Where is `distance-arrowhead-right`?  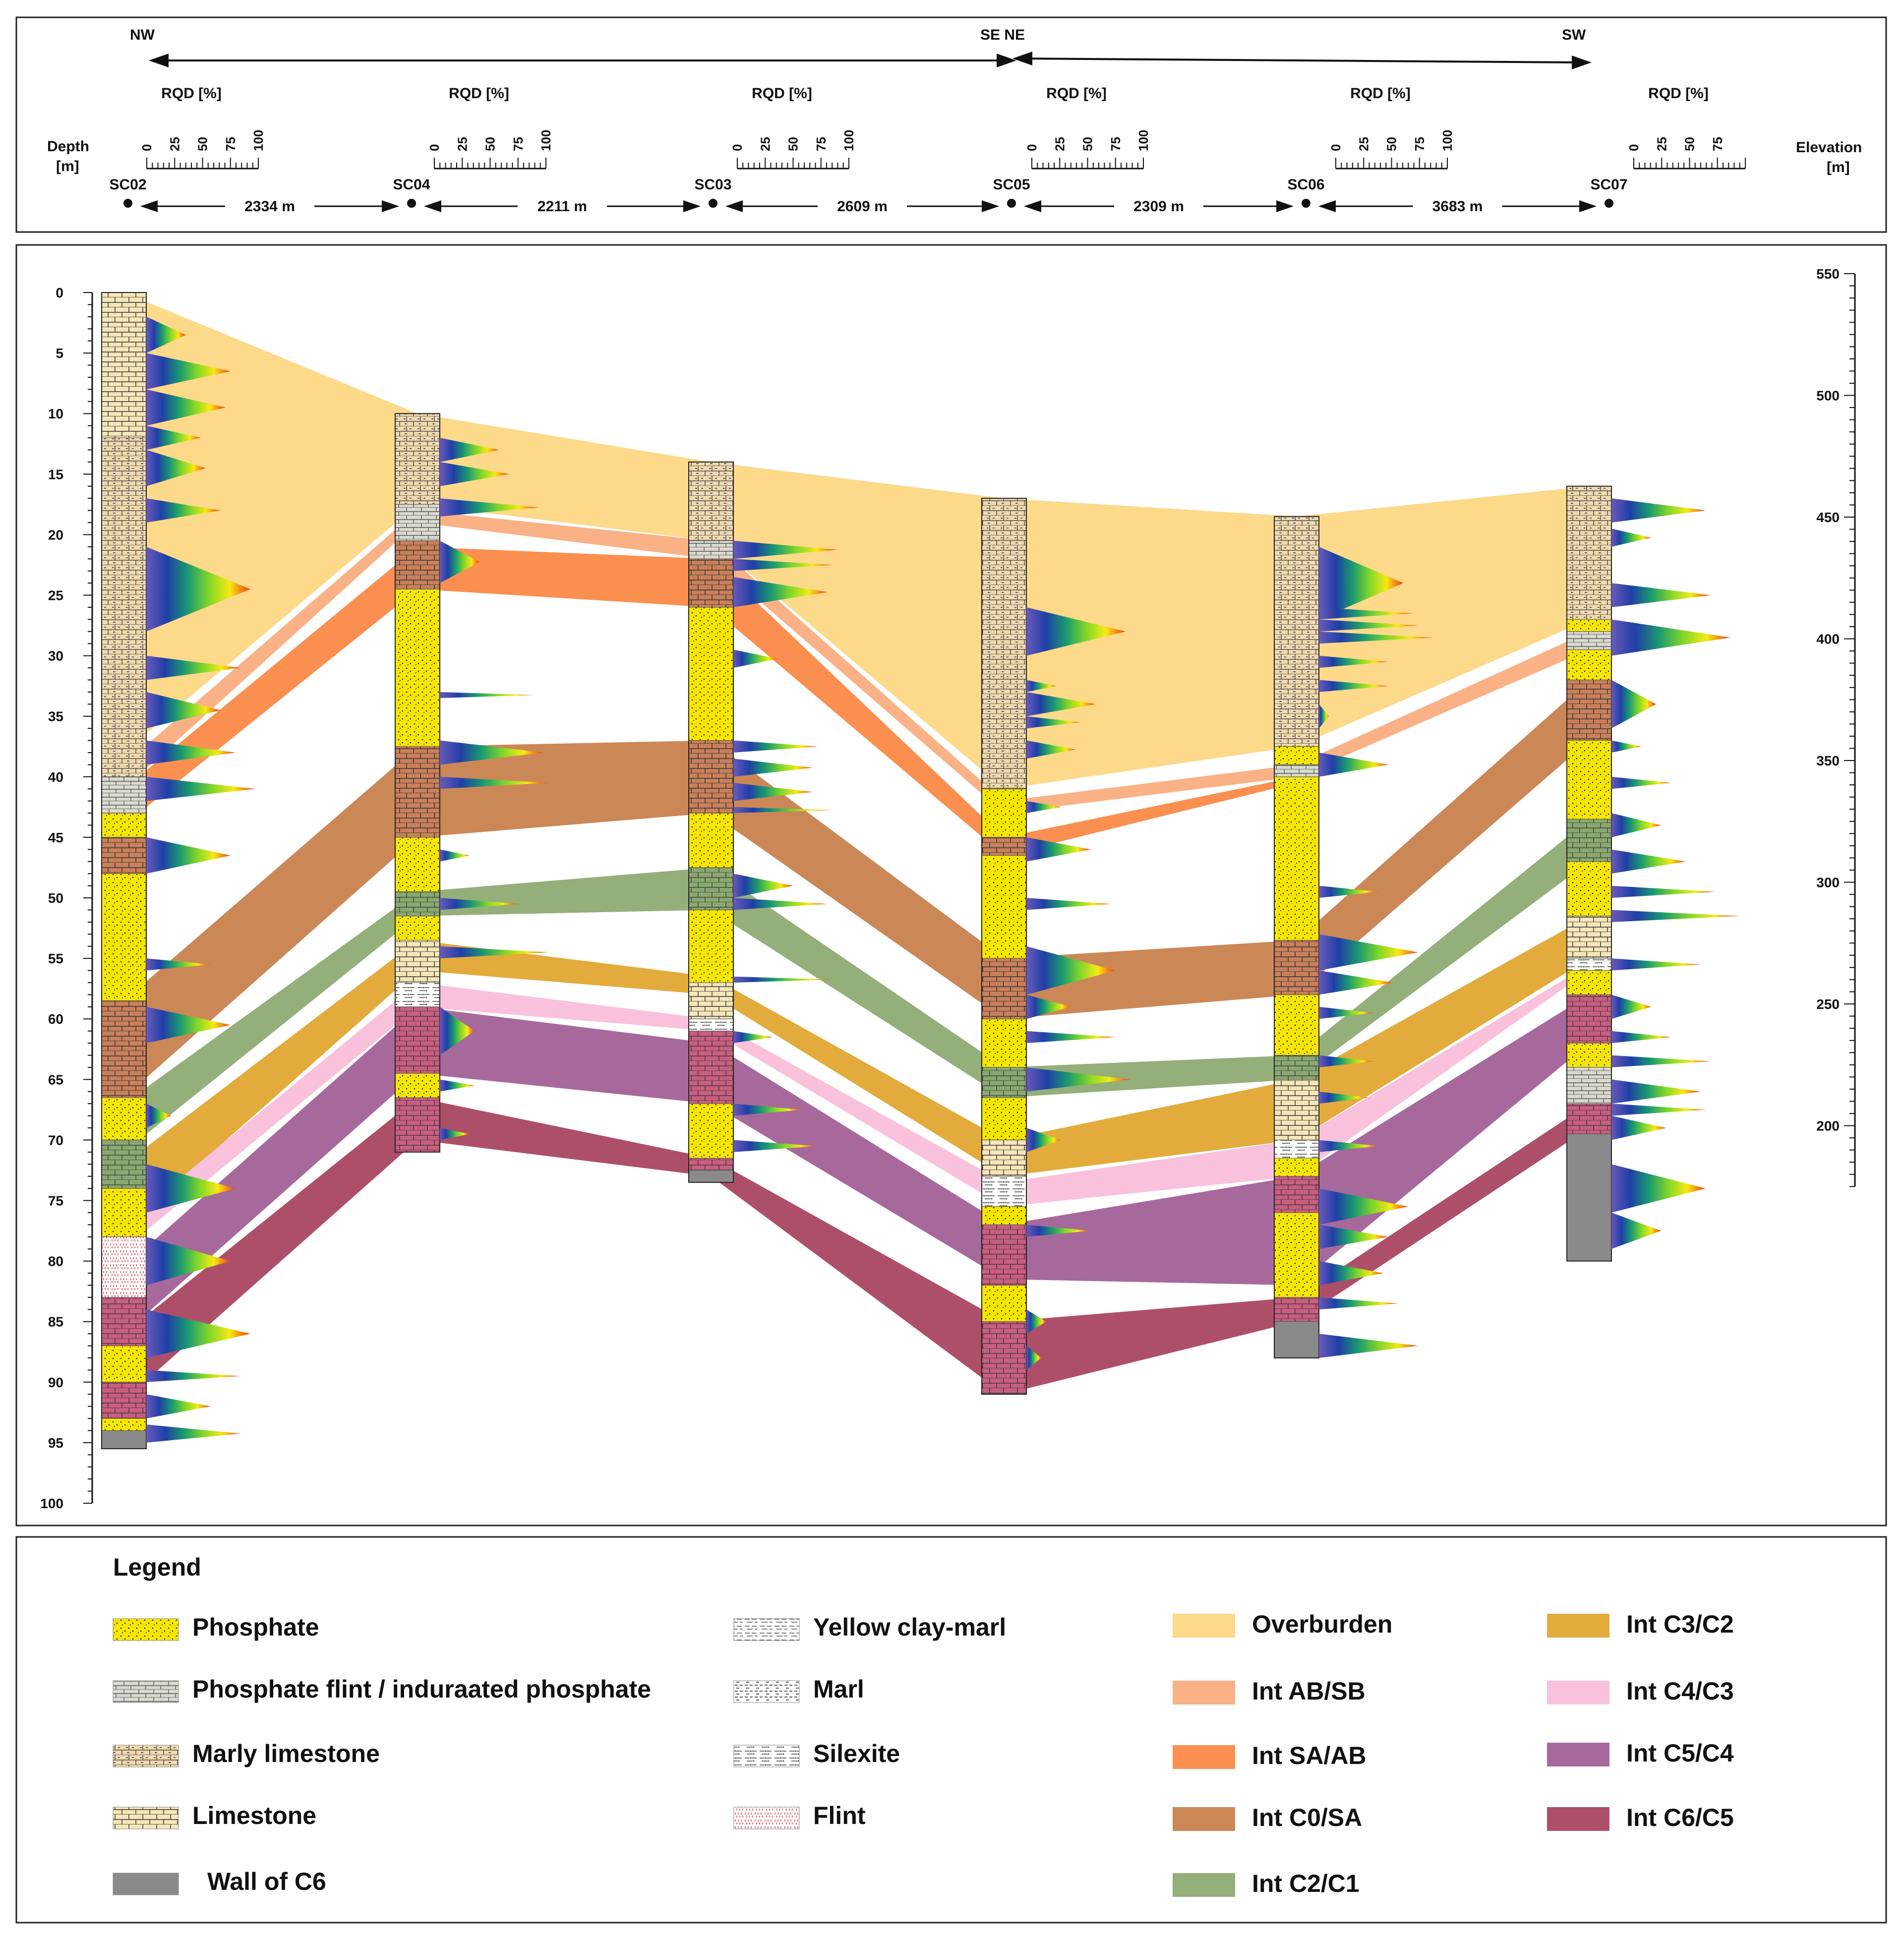 distance-arrowhead-right is located at coordinates (990, 206).